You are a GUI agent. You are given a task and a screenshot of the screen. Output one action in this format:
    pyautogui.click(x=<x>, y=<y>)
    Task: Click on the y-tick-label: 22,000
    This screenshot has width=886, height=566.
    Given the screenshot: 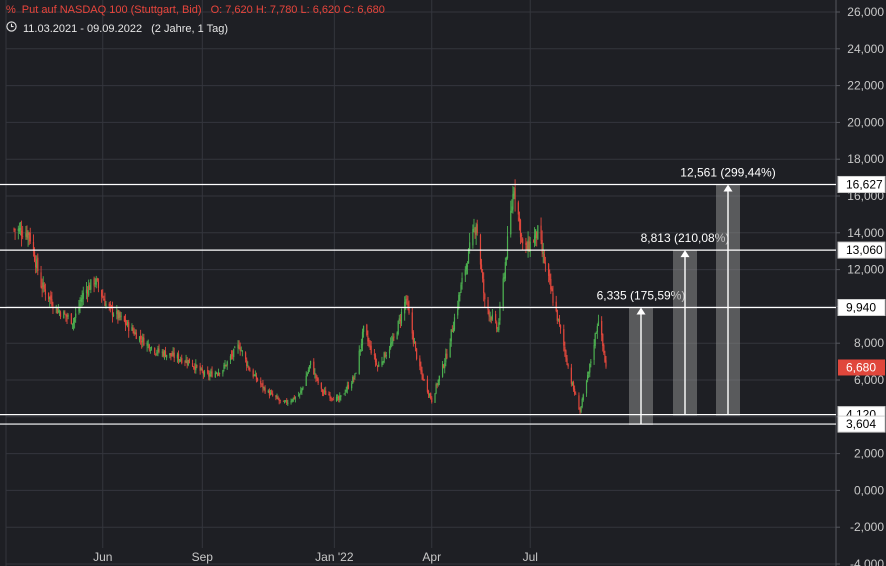 What is the action you would take?
    pyautogui.click(x=865, y=86)
    